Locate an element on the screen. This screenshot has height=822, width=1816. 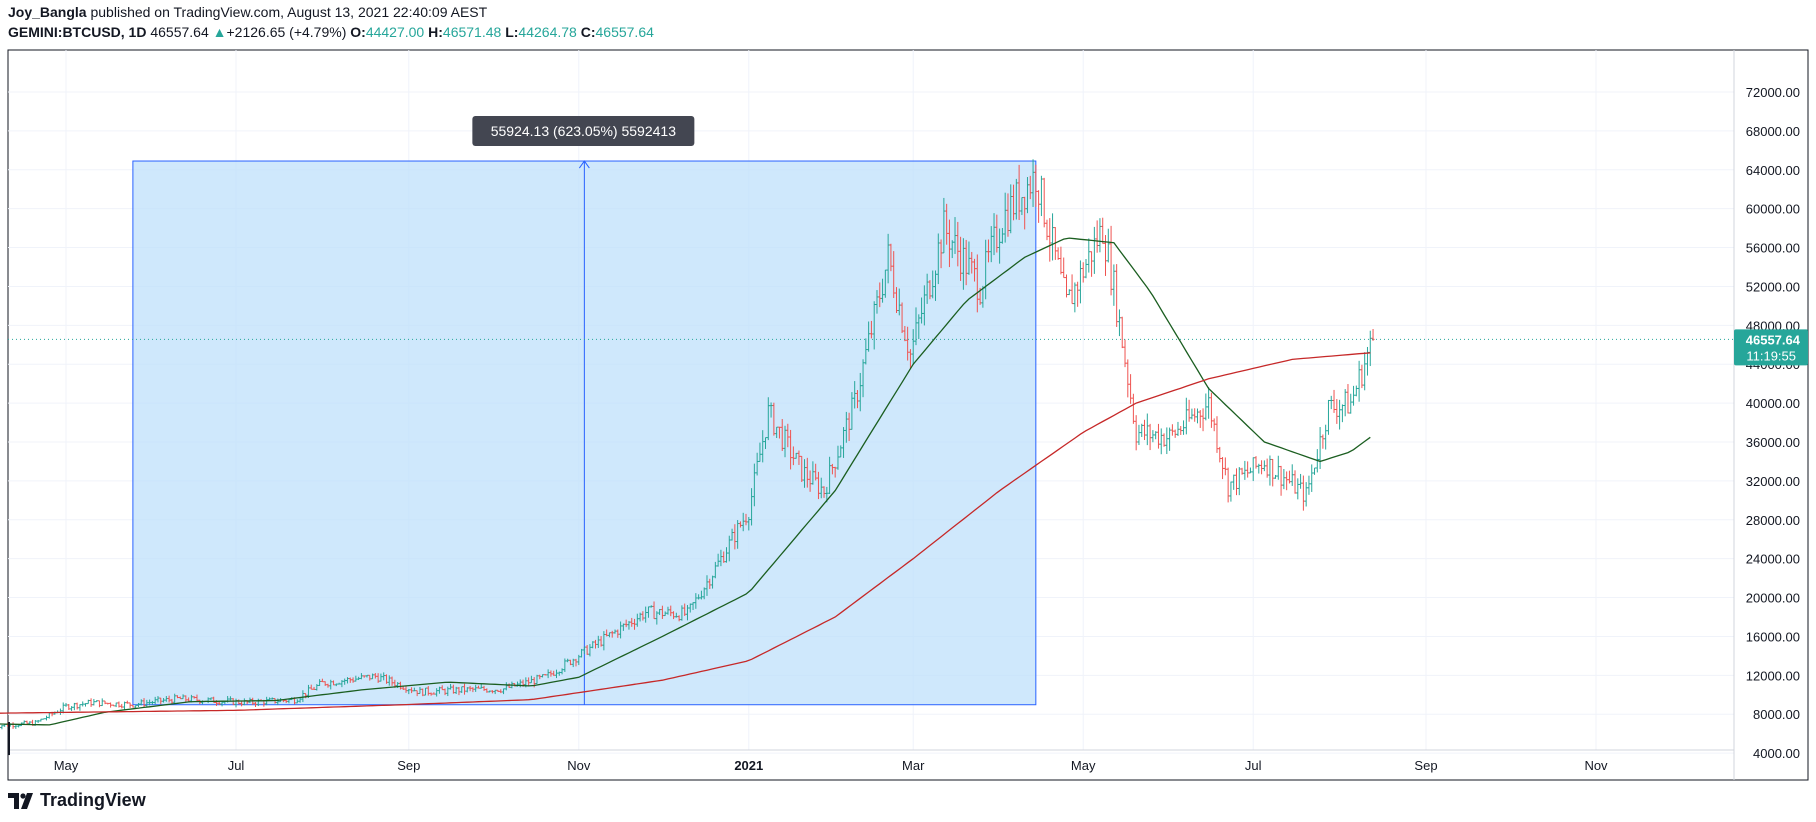
open-value: 44427.00 is located at coordinates (395, 32).